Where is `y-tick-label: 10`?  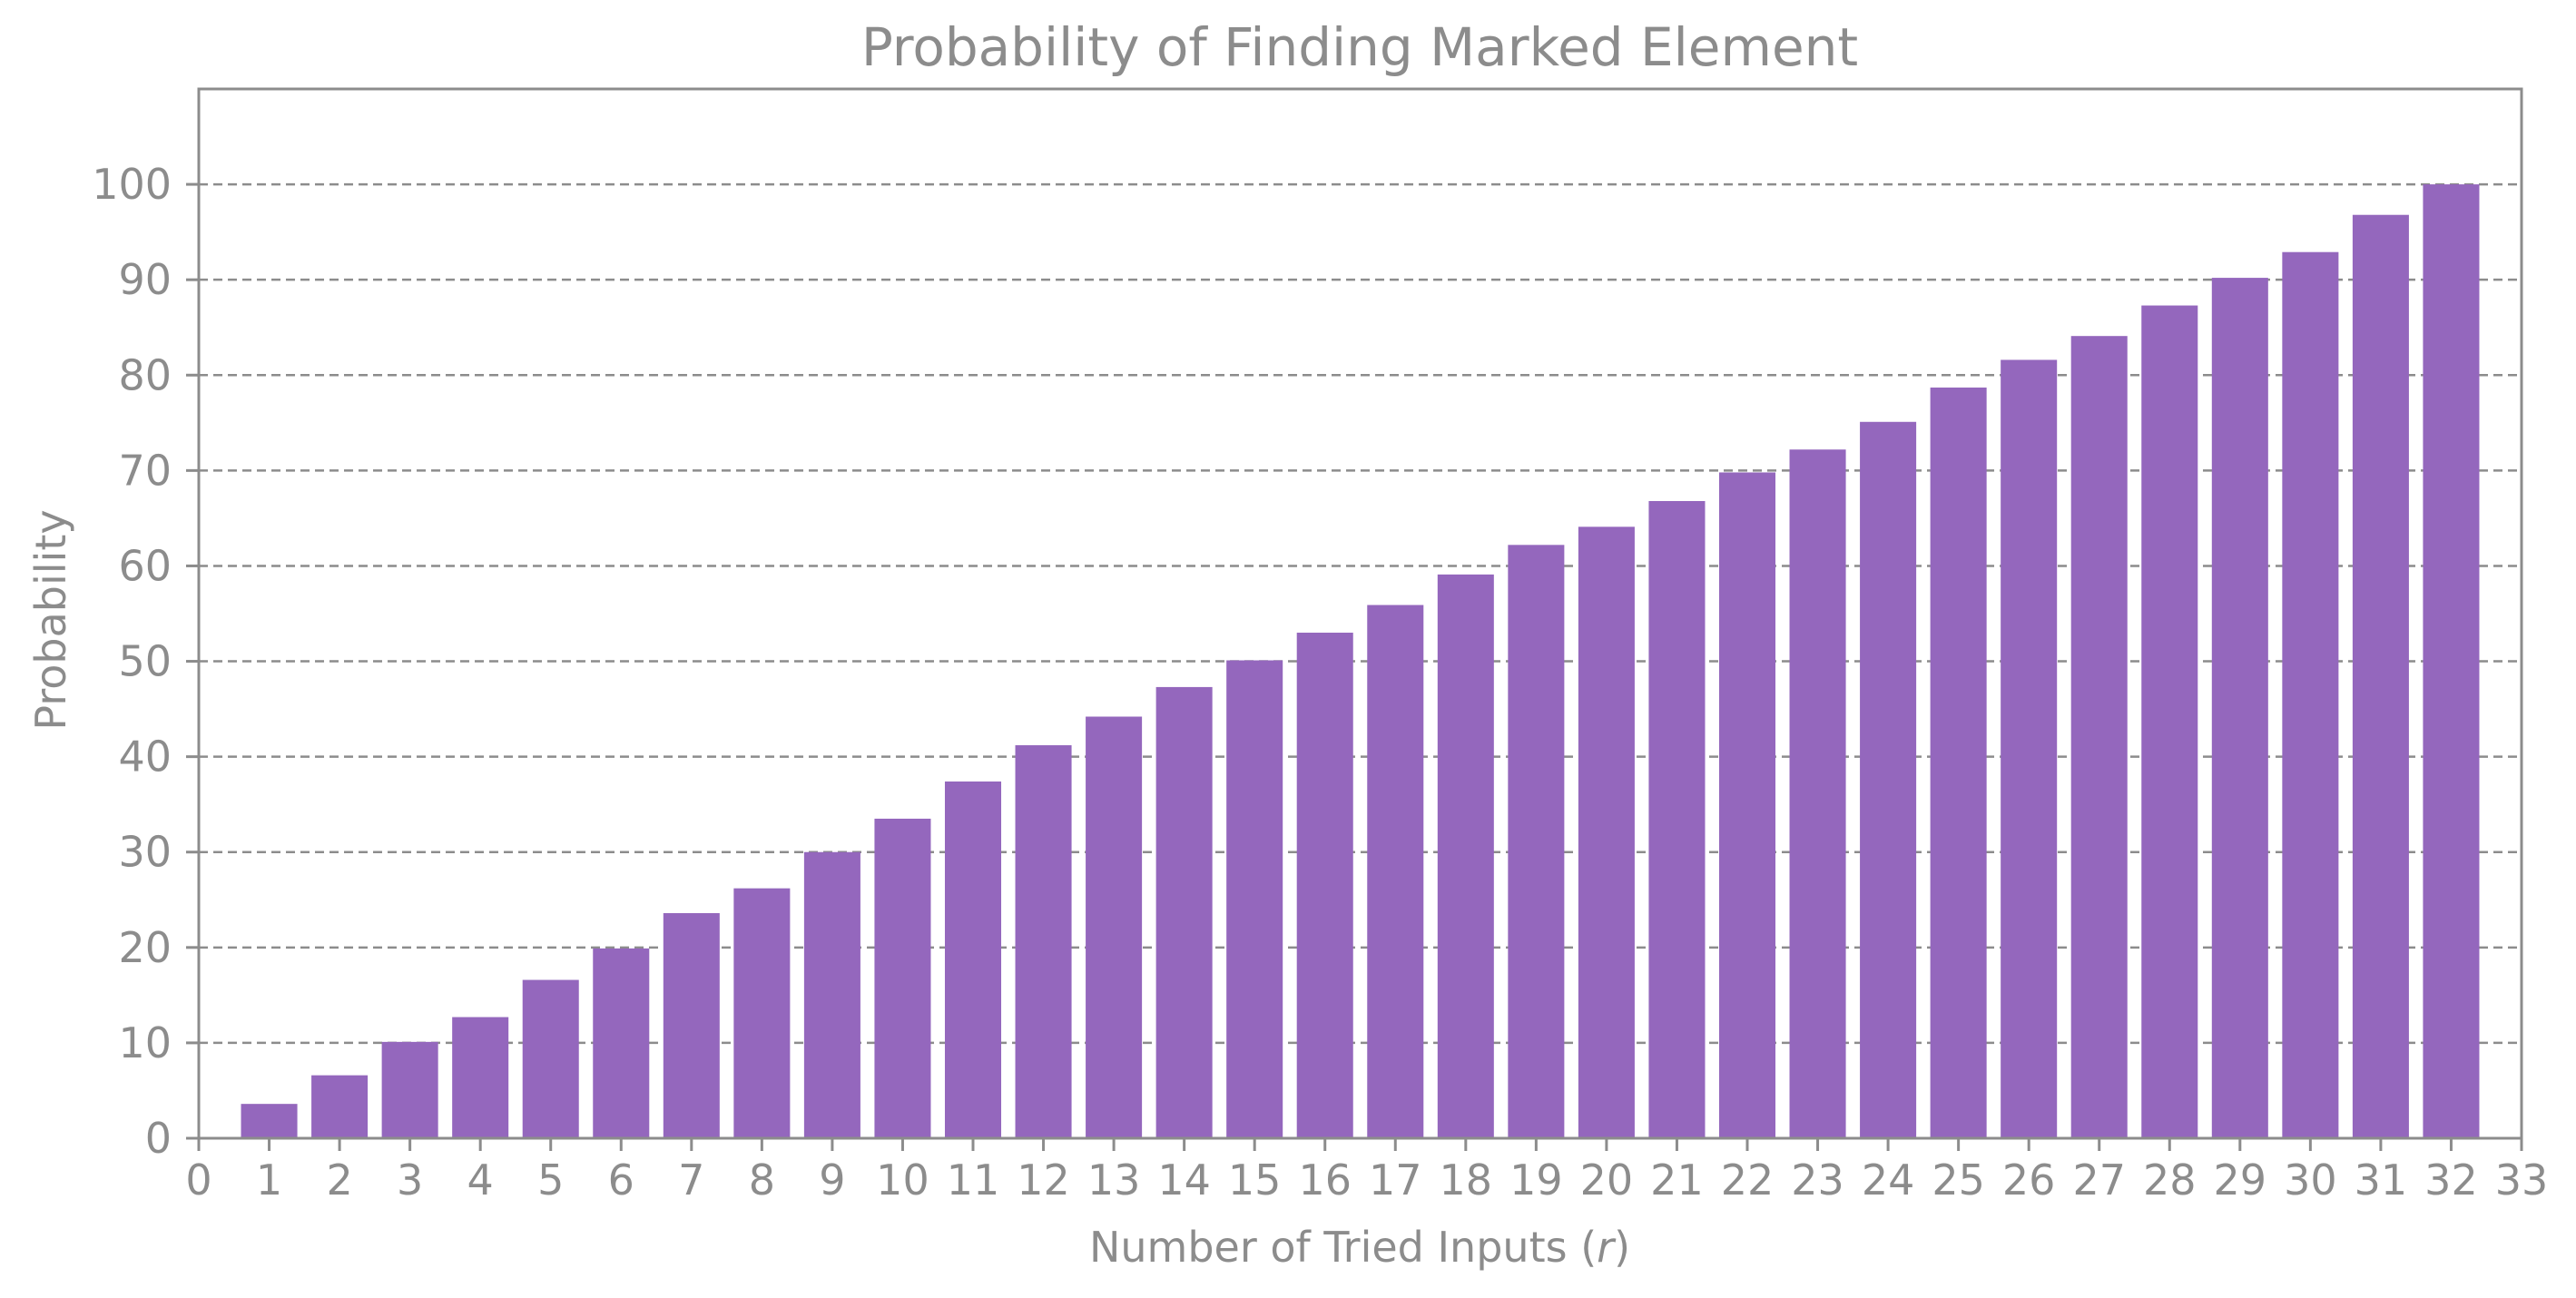
y-tick-label: 10 is located at coordinates (145, 1042).